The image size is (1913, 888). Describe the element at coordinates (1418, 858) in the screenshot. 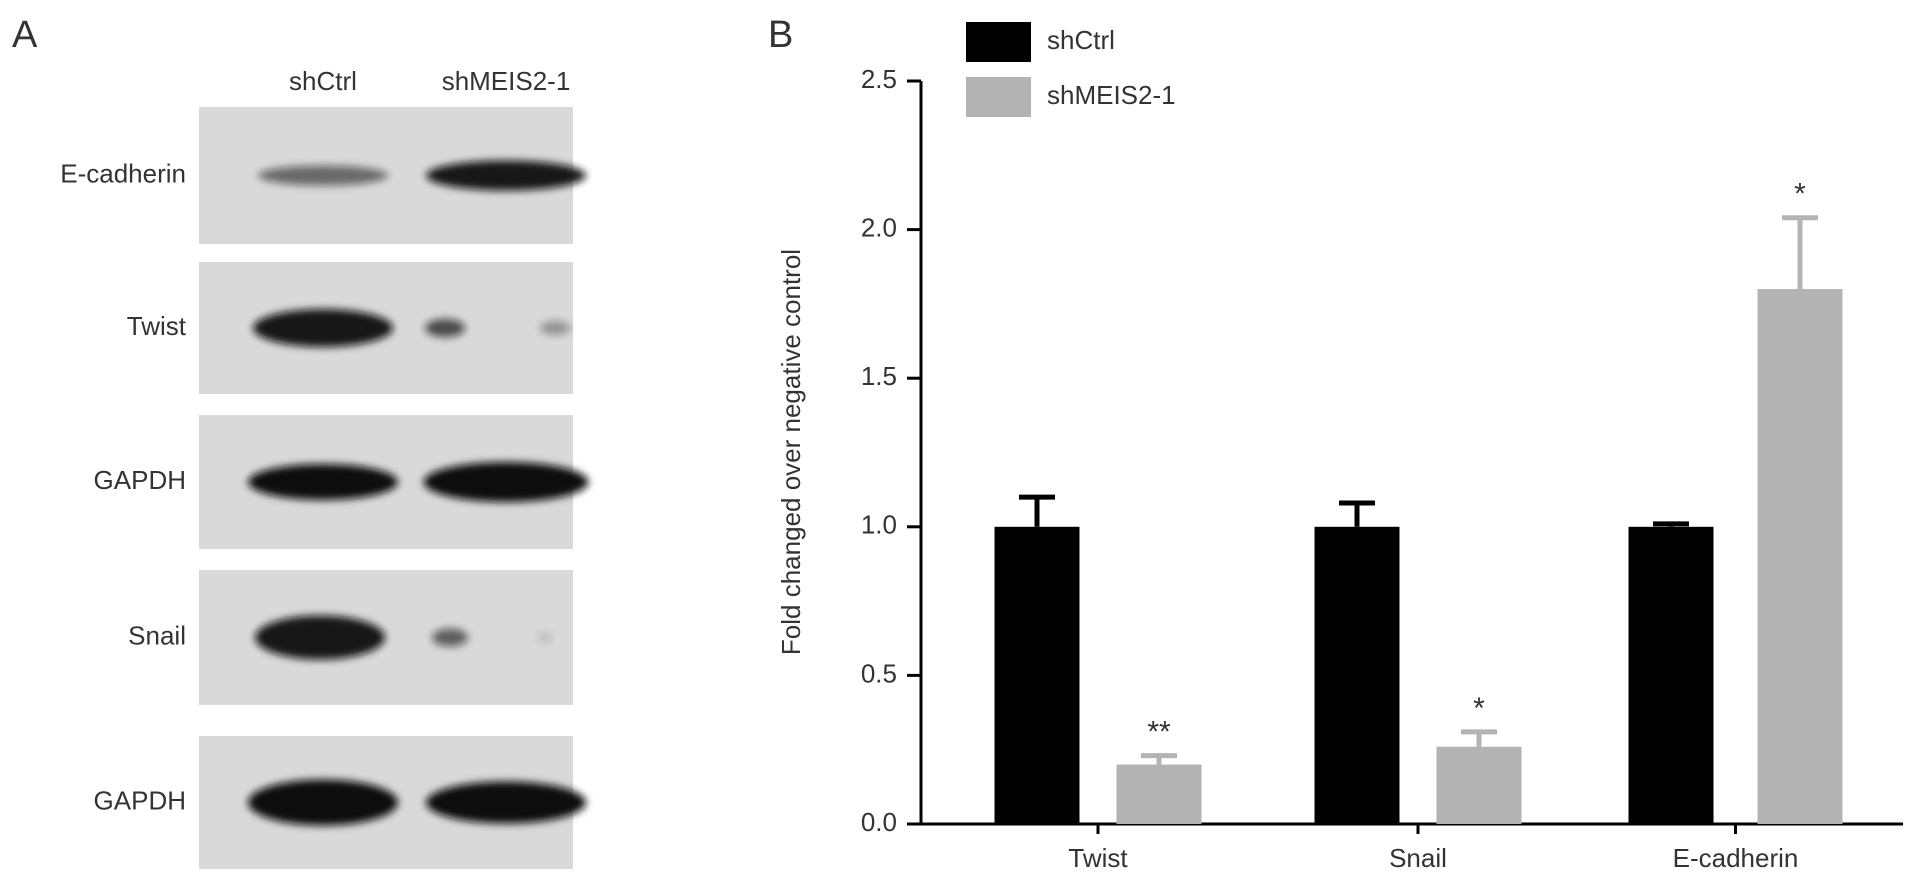

I see `x-tick-label: Snail` at that location.